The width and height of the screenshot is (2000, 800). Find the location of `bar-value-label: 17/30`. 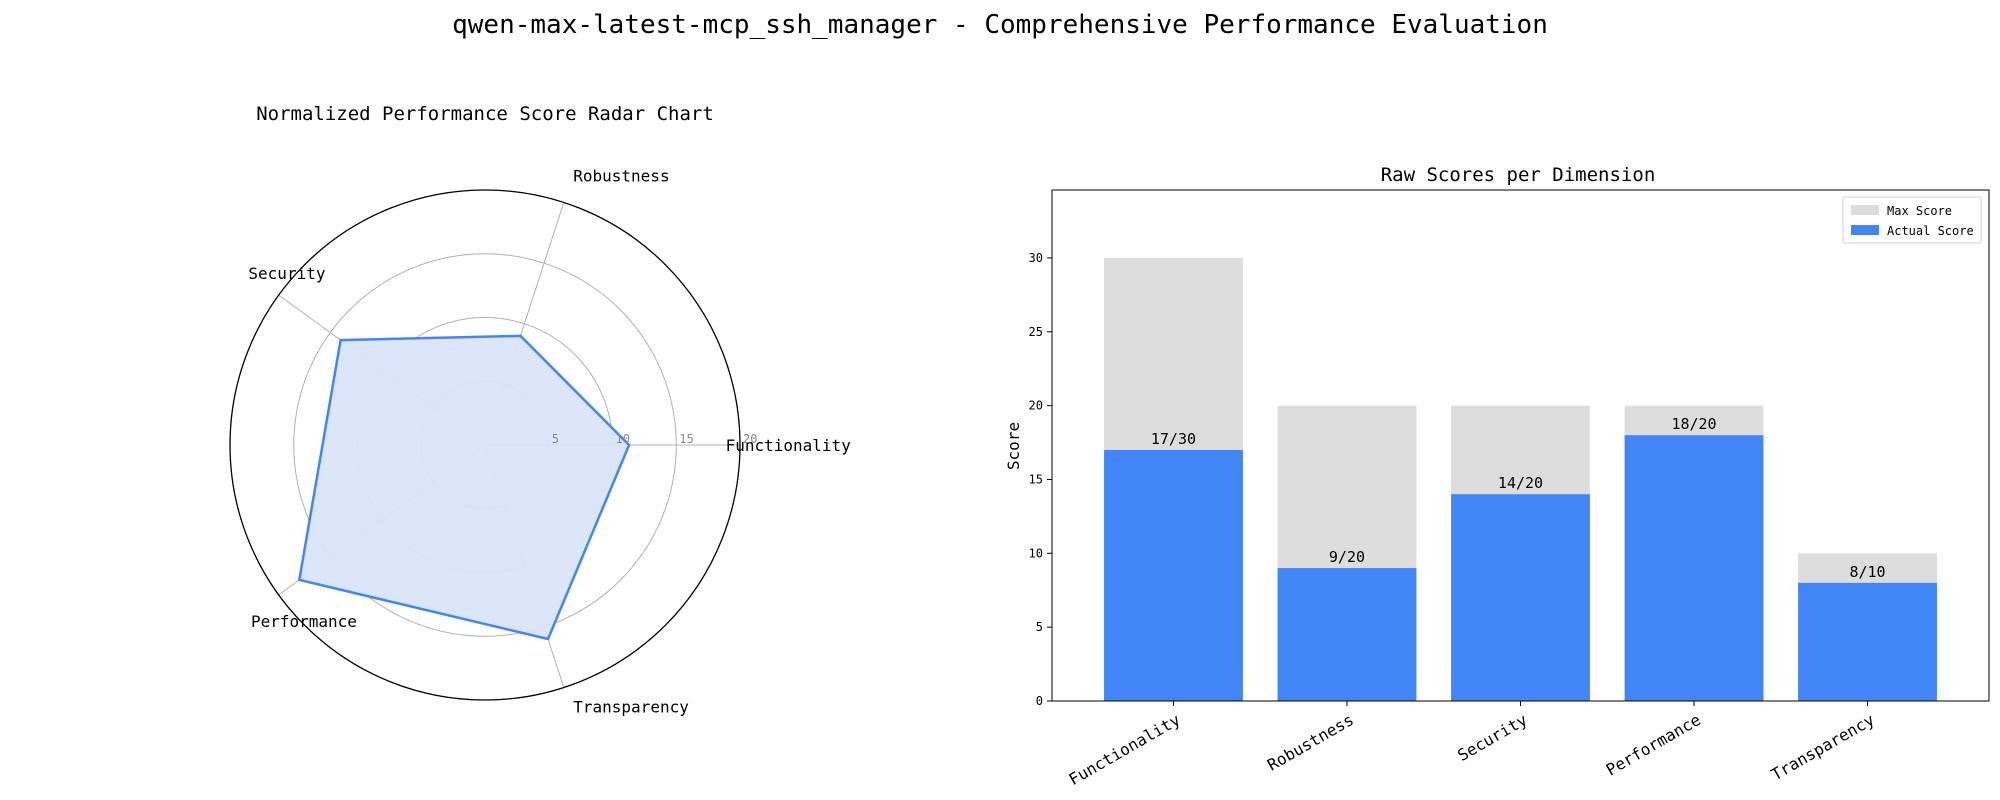

bar-value-label: 17/30 is located at coordinates (1173, 439).